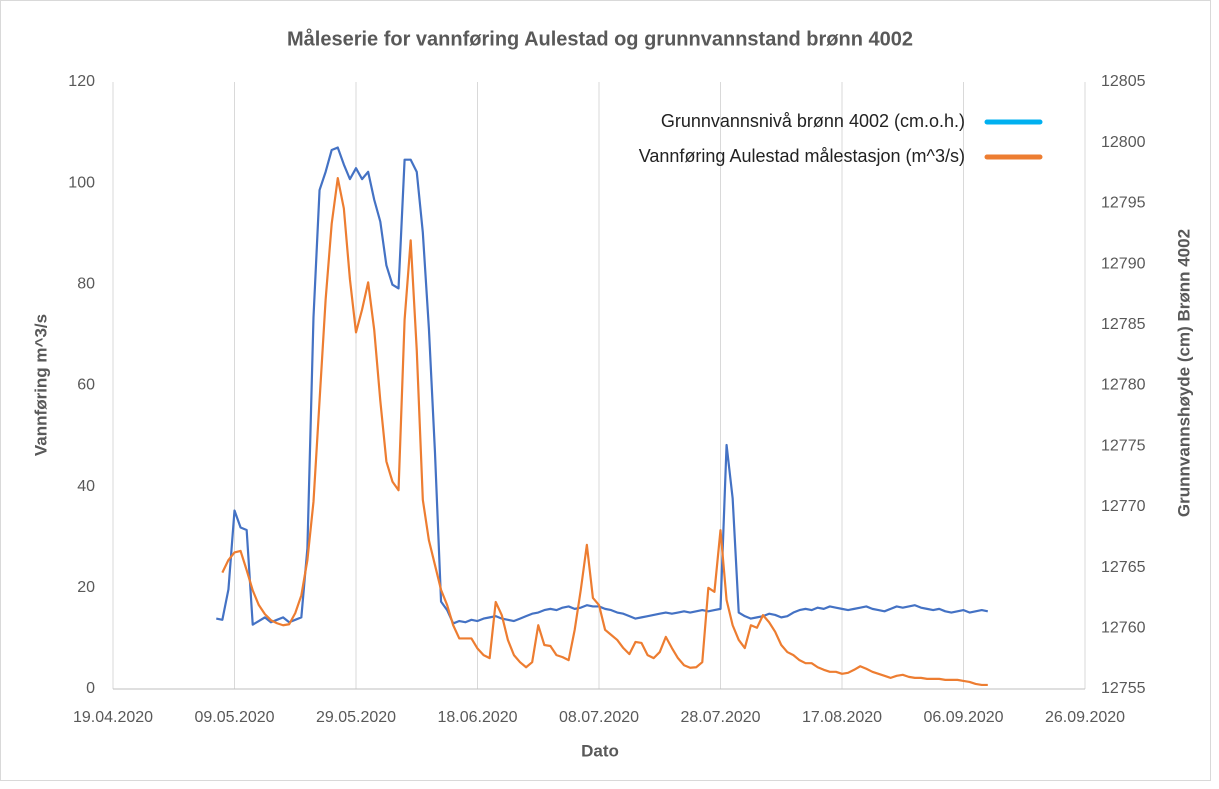 This screenshot has height=789, width=1219. Describe the element at coordinates (1123, 628) in the screenshot. I see `y2-tick-label: 12760` at that location.